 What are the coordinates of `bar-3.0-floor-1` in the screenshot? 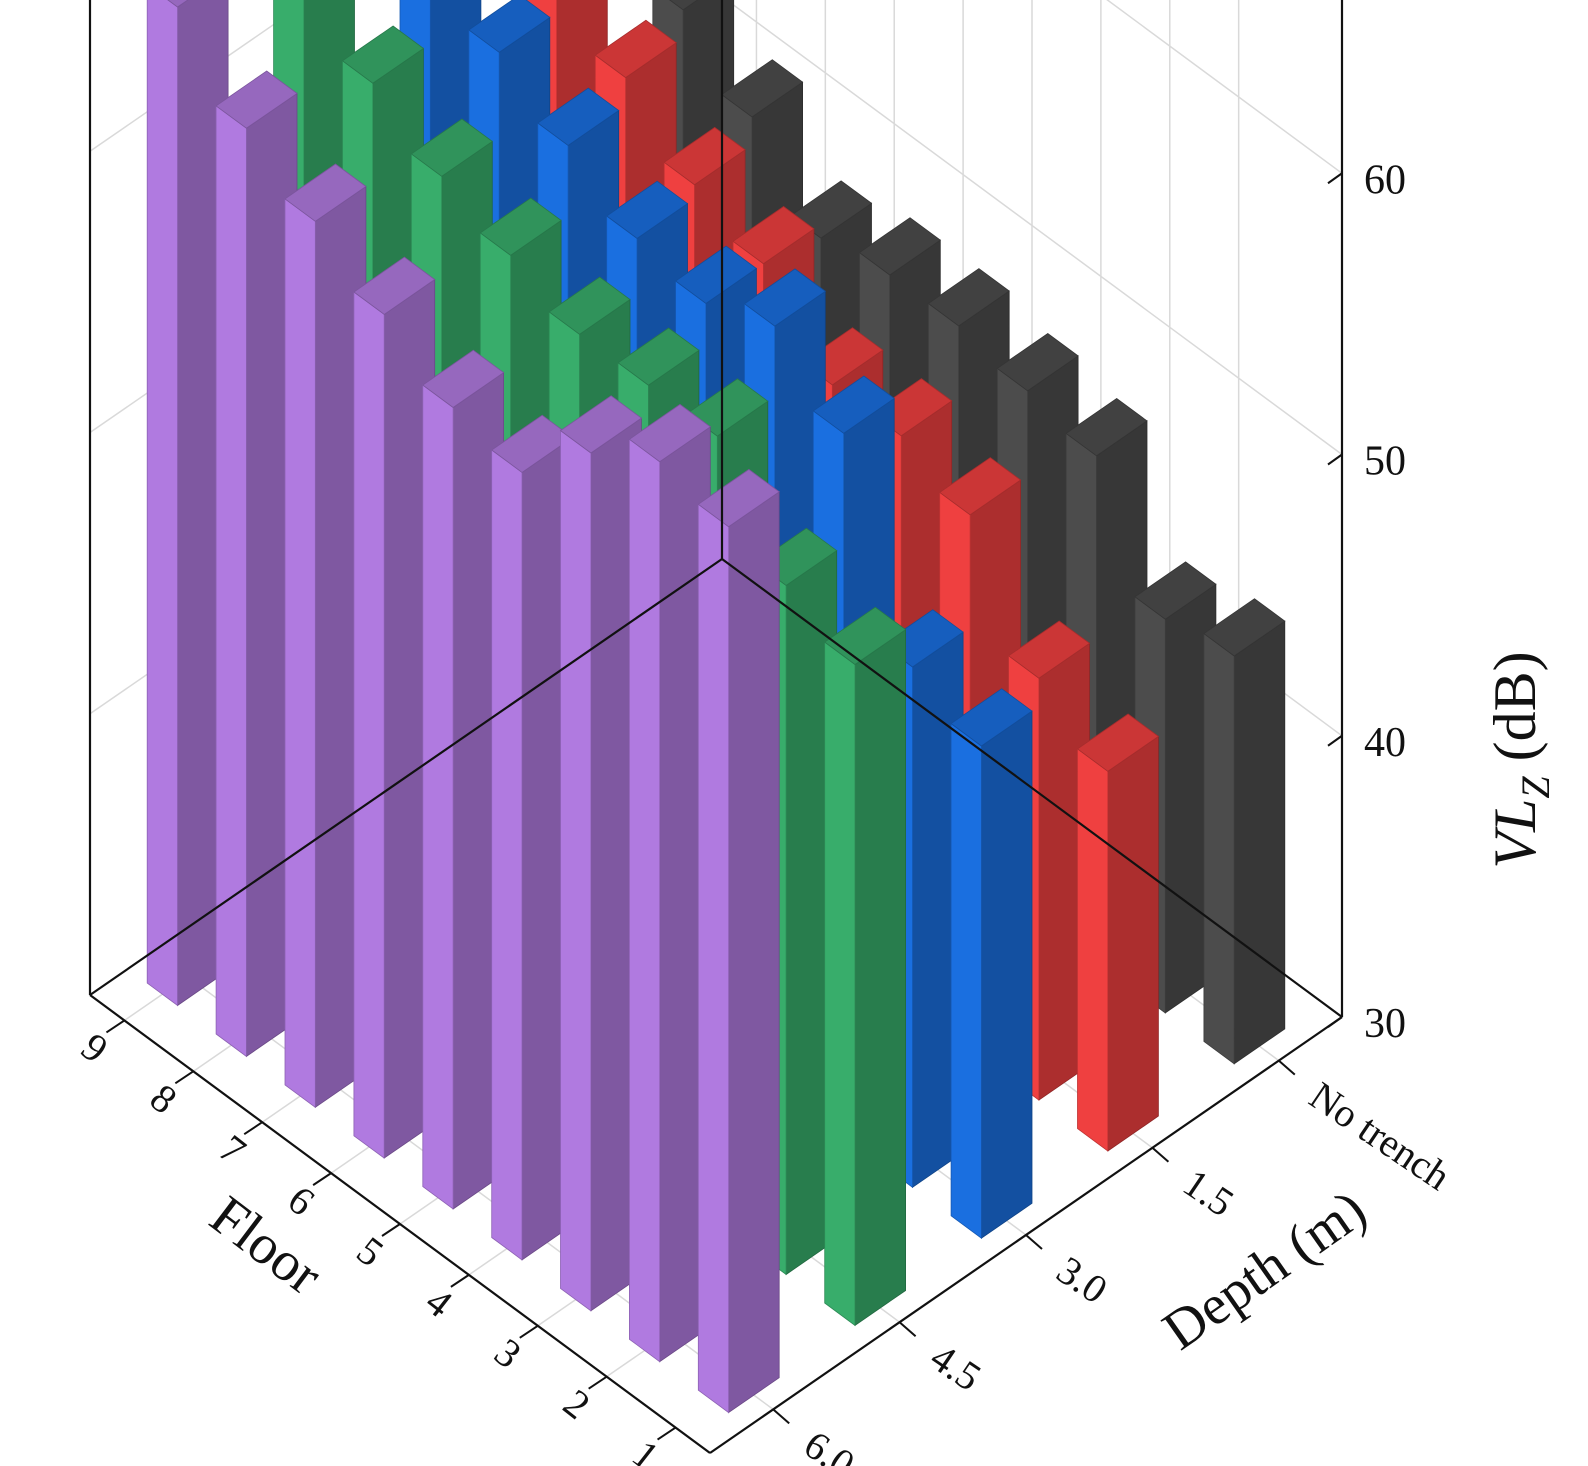 It's located at (991, 963).